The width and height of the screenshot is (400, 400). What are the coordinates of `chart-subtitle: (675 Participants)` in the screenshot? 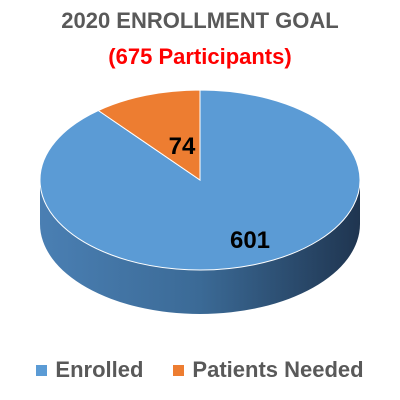 It's located at (200, 56).